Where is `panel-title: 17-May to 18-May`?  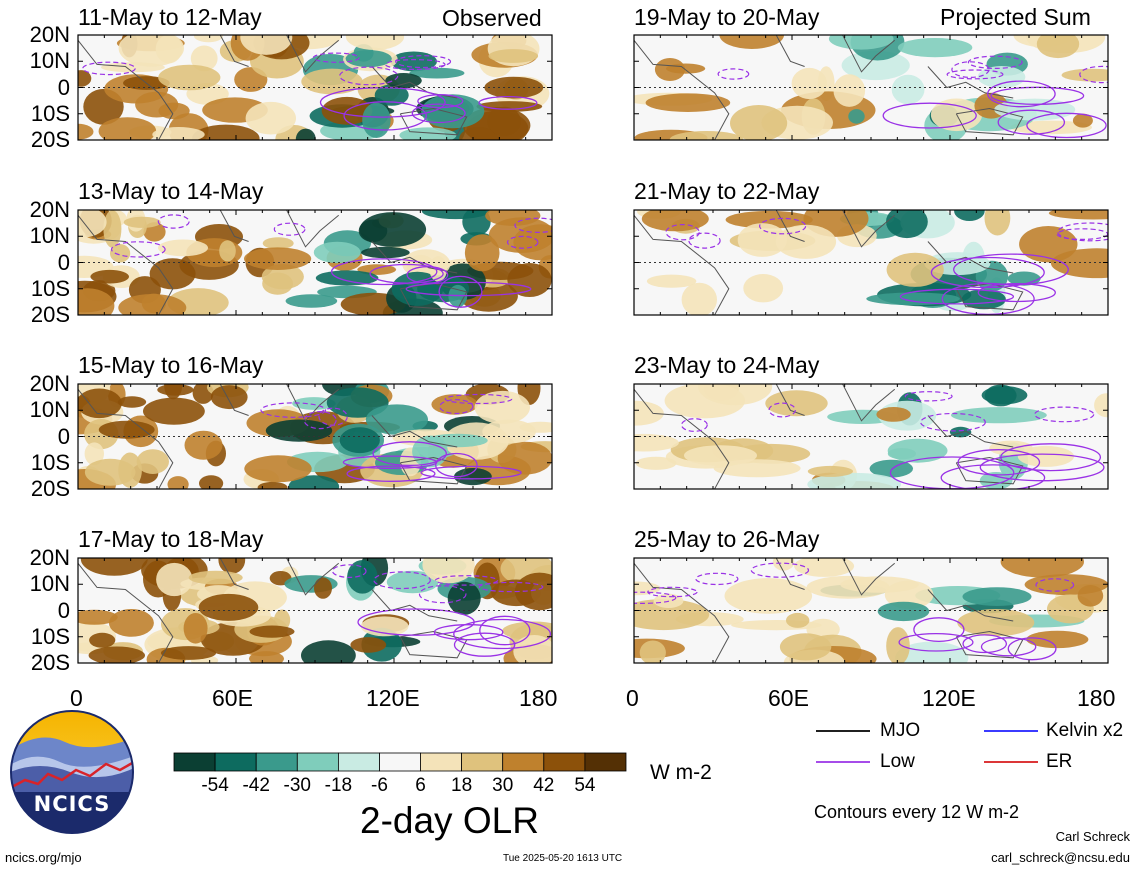 panel-title: 17-May to 18-May is located at coordinates (171, 539).